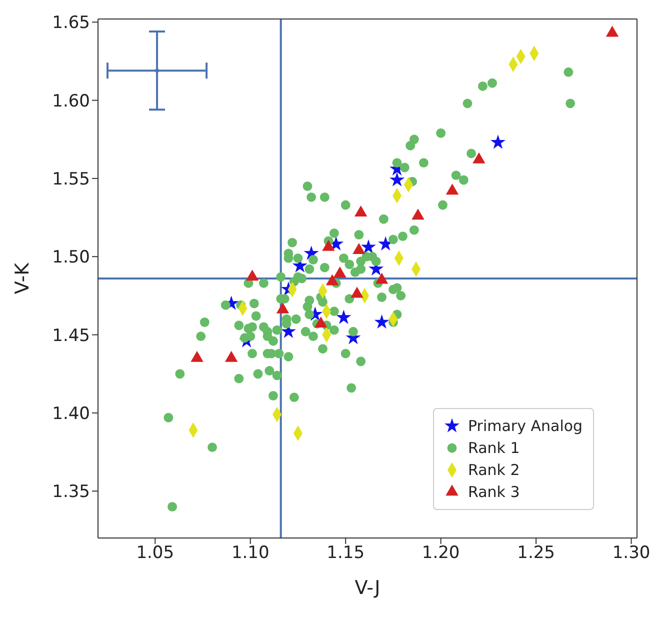 This screenshot has height=629, width=662. What do you see at coordinates (536, 553) in the screenshot?
I see `x-tick-label: 1.25` at bounding box center [536, 553].